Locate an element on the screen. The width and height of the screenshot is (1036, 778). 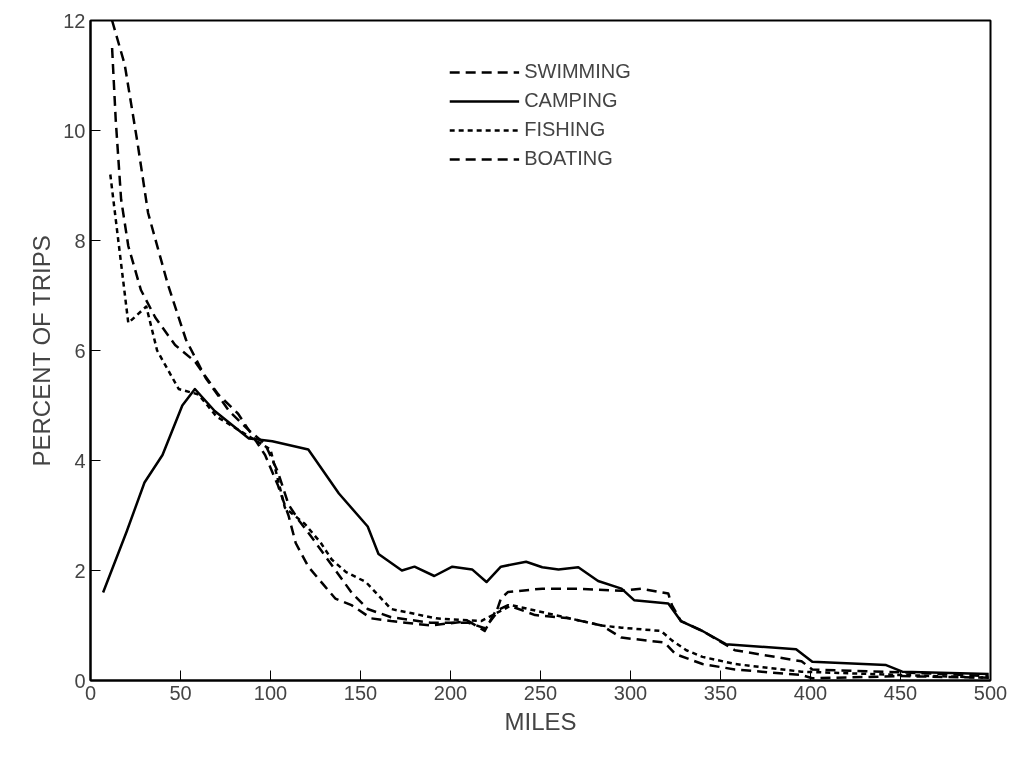
x-tick-label: 500 is located at coordinates (990, 692).